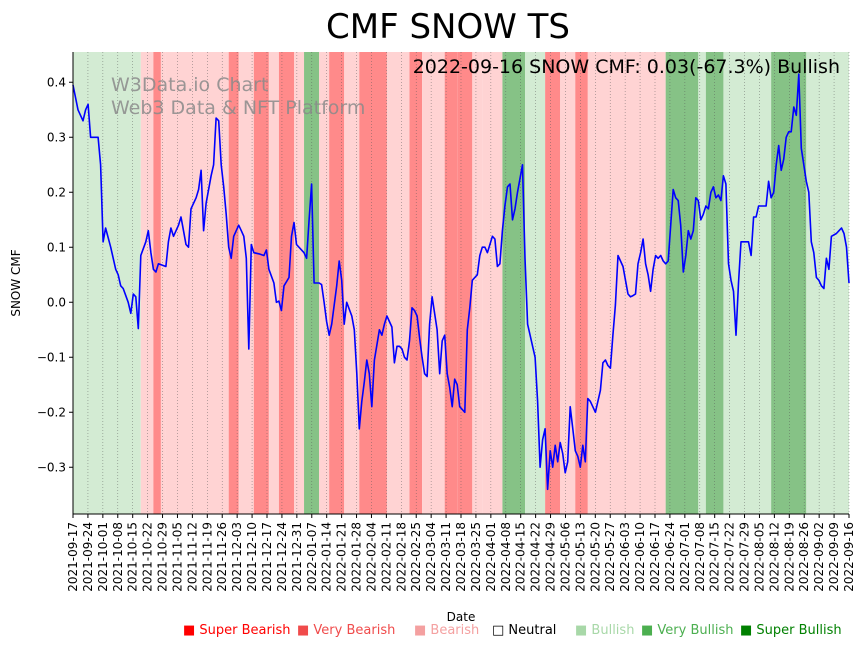 This screenshot has height=646, width=864. I want to click on x-tick-label: 2021-12-10, so click(252, 557).